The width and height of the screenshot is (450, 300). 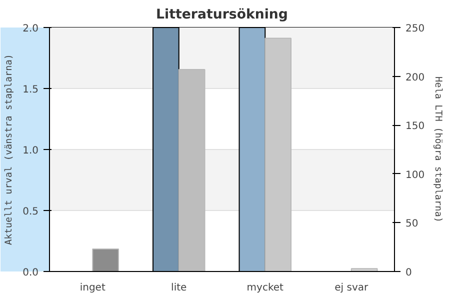 What do you see at coordinates (30, 151) in the screenshot?
I see `y-tick-label: 1.0` at bounding box center [30, 151].